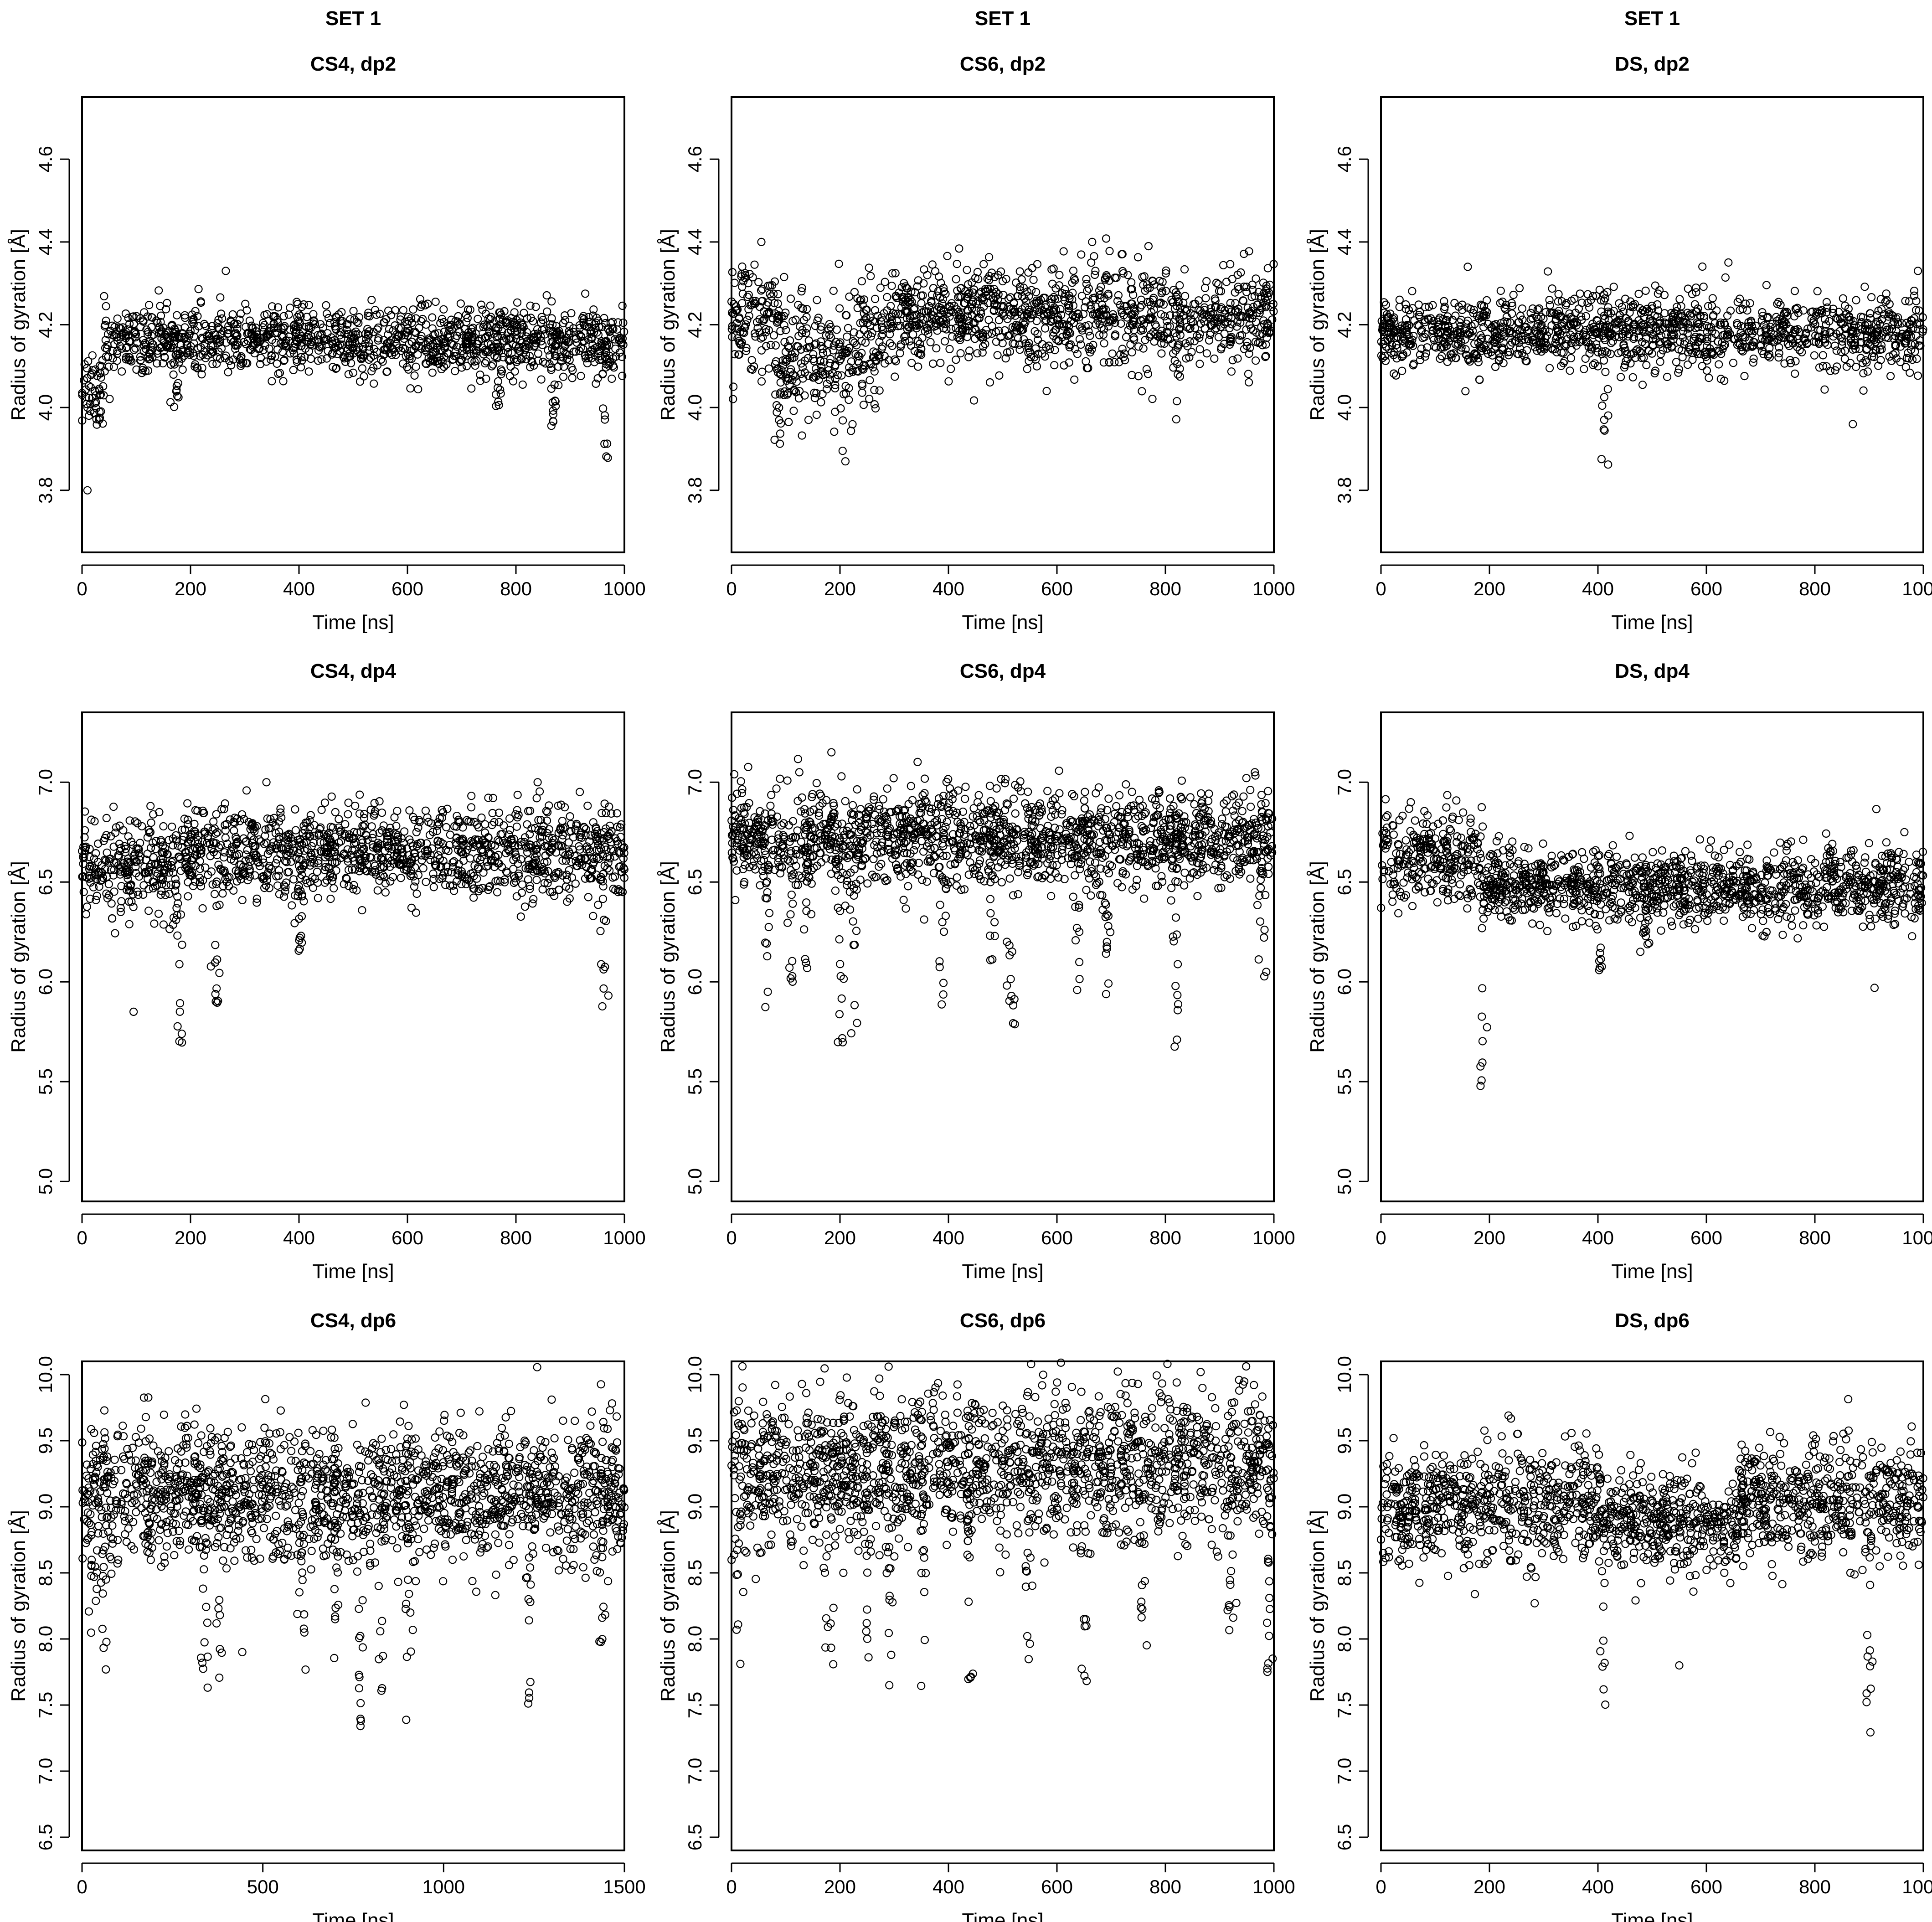 The height and width of the screenshot is (1922, 1932). I want to click on x-tick-label: 400, so click(948, 588).